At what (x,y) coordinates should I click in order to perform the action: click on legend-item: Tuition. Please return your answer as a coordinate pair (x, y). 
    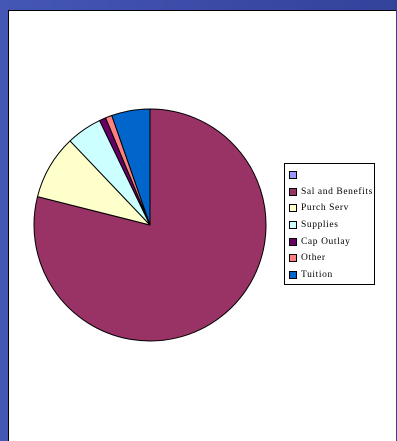
    Looking at the image, I should click on (331, 275).